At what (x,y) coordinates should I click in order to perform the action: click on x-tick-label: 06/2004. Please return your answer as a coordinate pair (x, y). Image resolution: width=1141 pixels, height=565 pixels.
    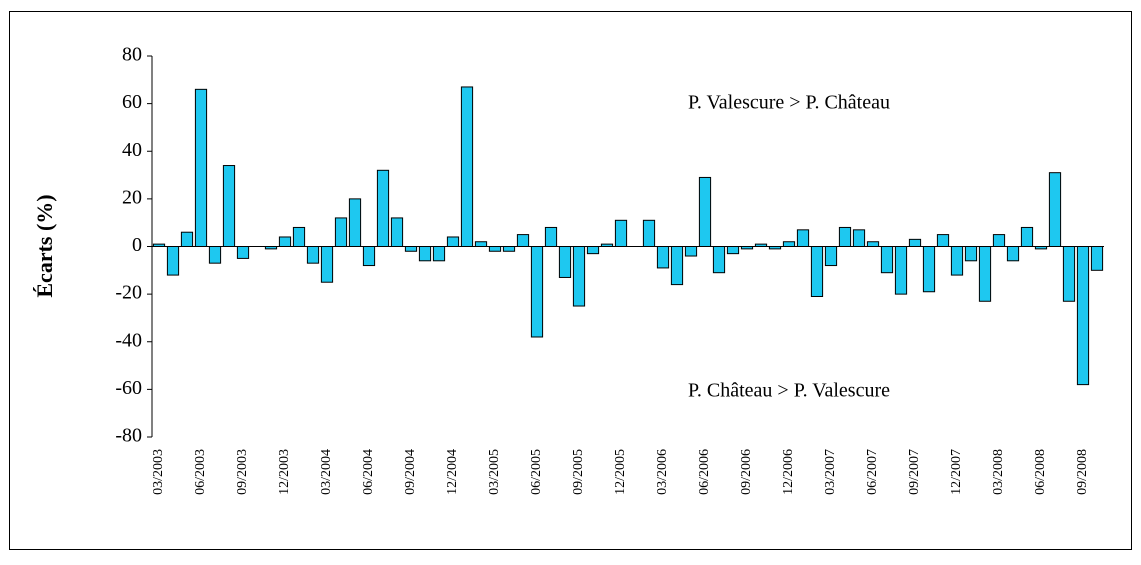
    Looking at the image, I should click on (368, 472).